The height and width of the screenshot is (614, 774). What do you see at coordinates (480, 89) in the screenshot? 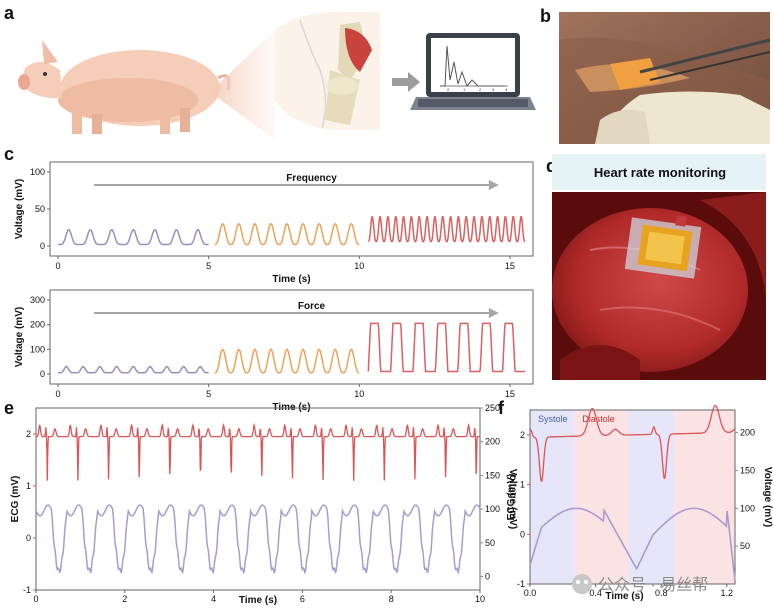
I see `laptop-tick-2: 2` at bounding box center [480, 89].